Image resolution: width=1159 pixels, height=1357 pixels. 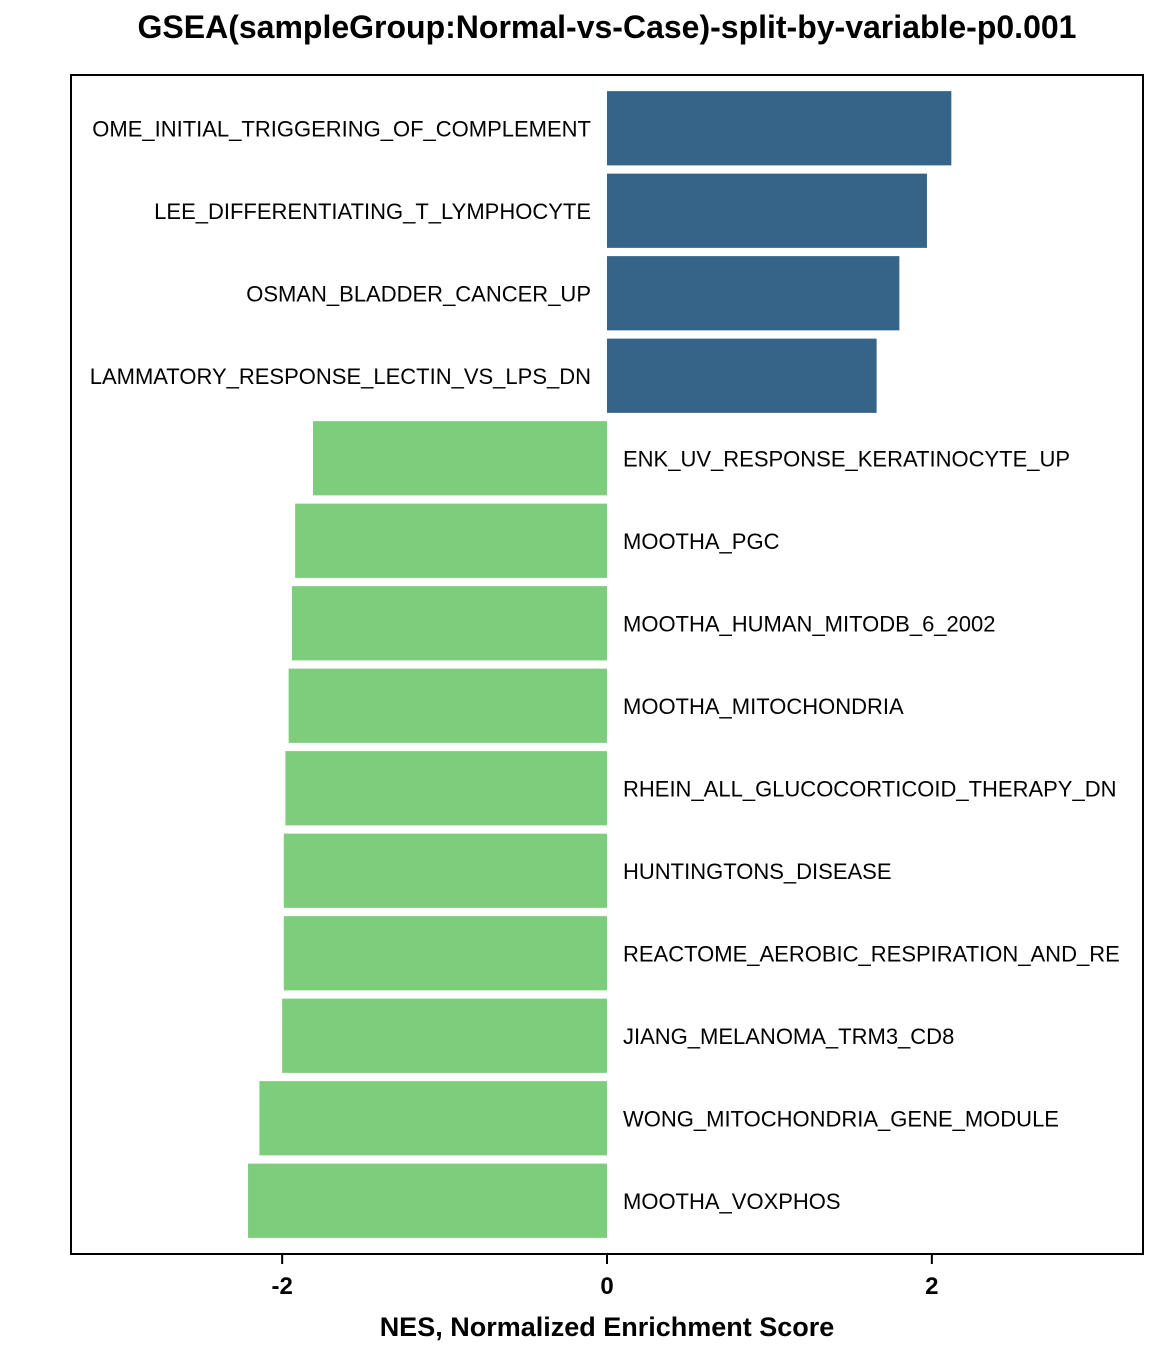 What do you see at coordinates (841, 1118) in the screenshot?
I see `bar-label-12: WONG_MITOCHONDRIA_GENE_MODULE` at bounding box center [841, 1118].